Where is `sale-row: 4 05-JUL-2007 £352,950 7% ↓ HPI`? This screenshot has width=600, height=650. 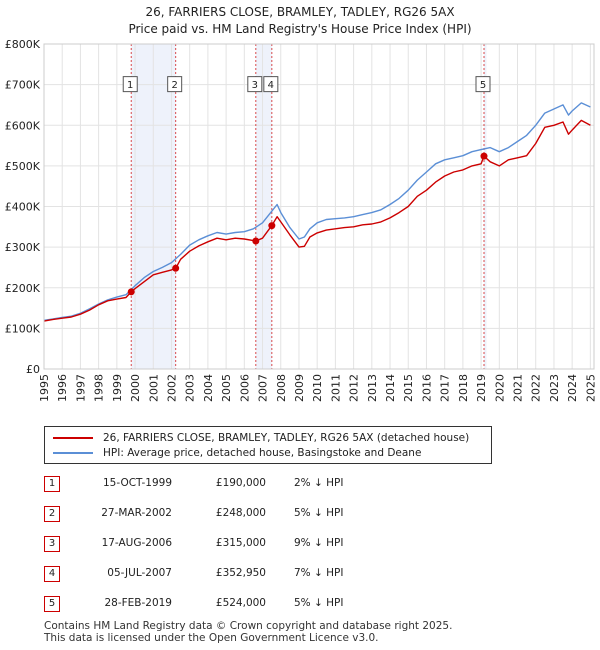 sale-row: 4 05-JUL-2007 £352,950 7% ↓ HPI is located at coordinates (304, 574).